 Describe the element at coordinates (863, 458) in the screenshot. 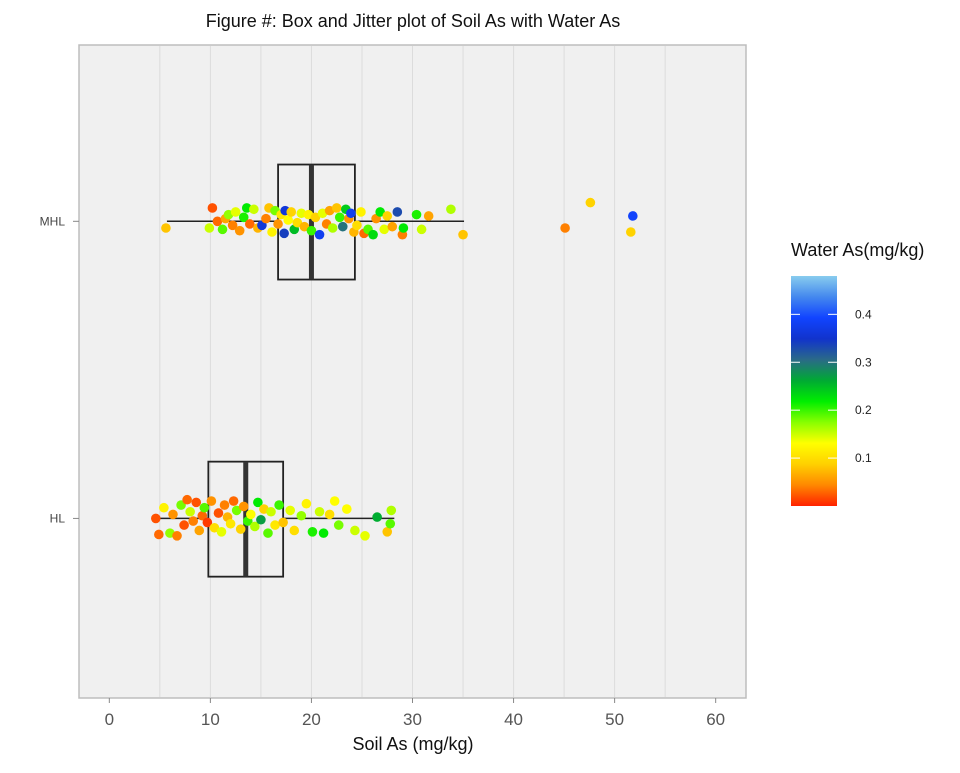

I see `legend-tick-label: 0.1` at that location.